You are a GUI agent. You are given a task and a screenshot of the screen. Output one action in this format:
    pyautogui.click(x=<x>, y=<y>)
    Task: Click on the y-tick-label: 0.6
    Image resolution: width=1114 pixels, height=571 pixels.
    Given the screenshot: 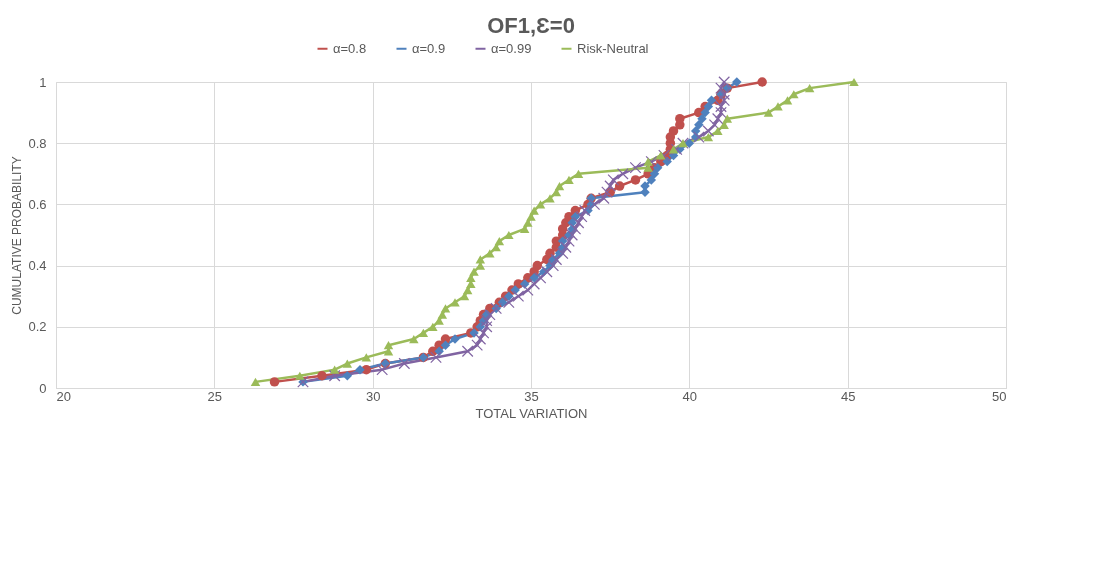 What is the action you would take?
    pyautogui.click(x=37, y=204)
    